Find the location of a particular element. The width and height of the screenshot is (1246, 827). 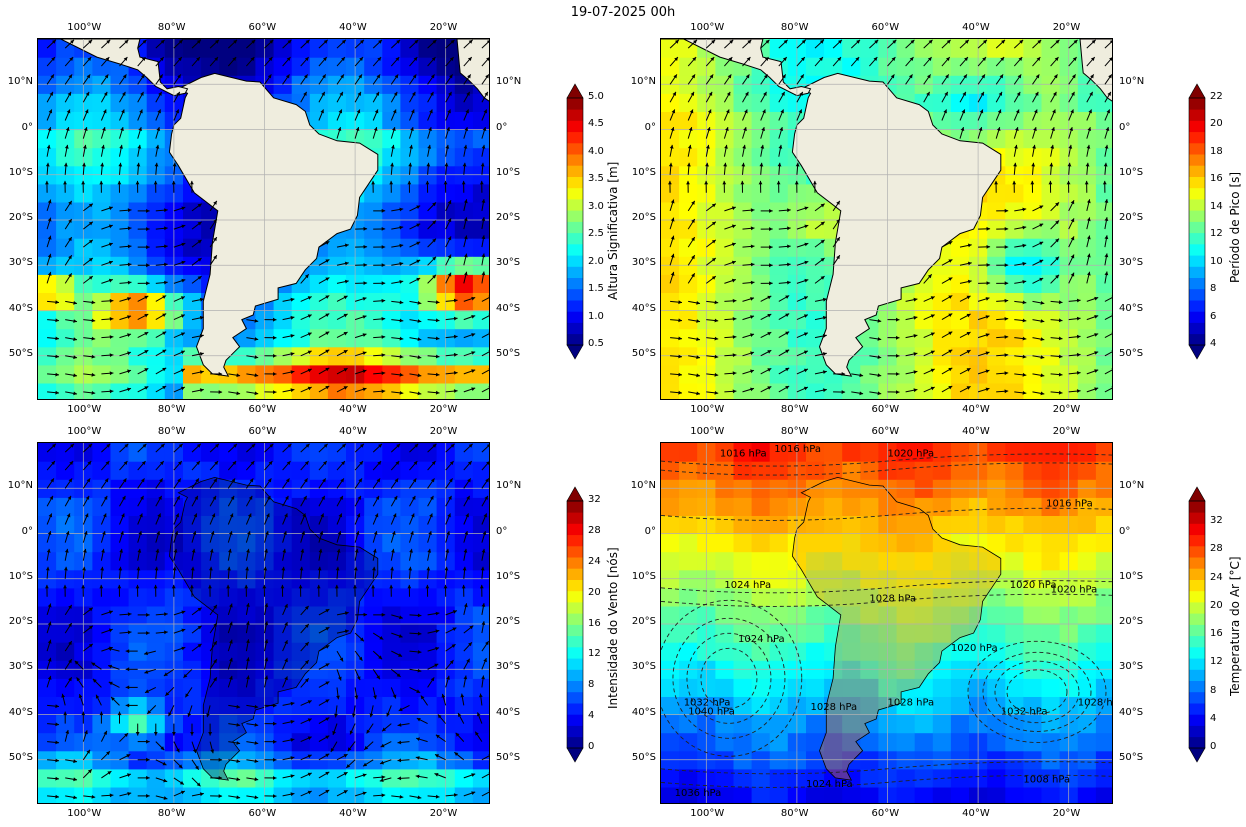

colorbar-tick-label: 10 is located at coordinates (1216, 261).